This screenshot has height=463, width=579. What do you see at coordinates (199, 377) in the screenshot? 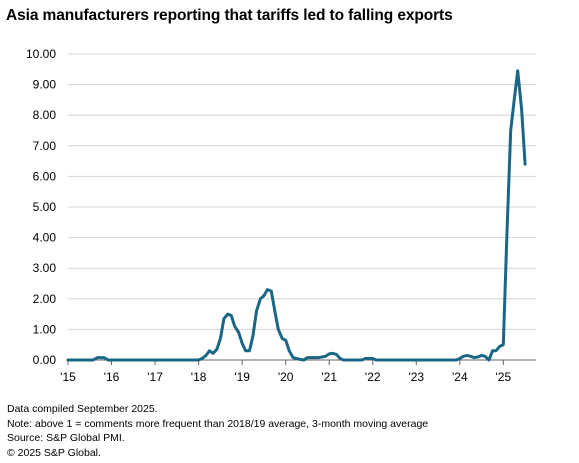
I see `x-tick-label: '18` at bounding box center [199, 377].